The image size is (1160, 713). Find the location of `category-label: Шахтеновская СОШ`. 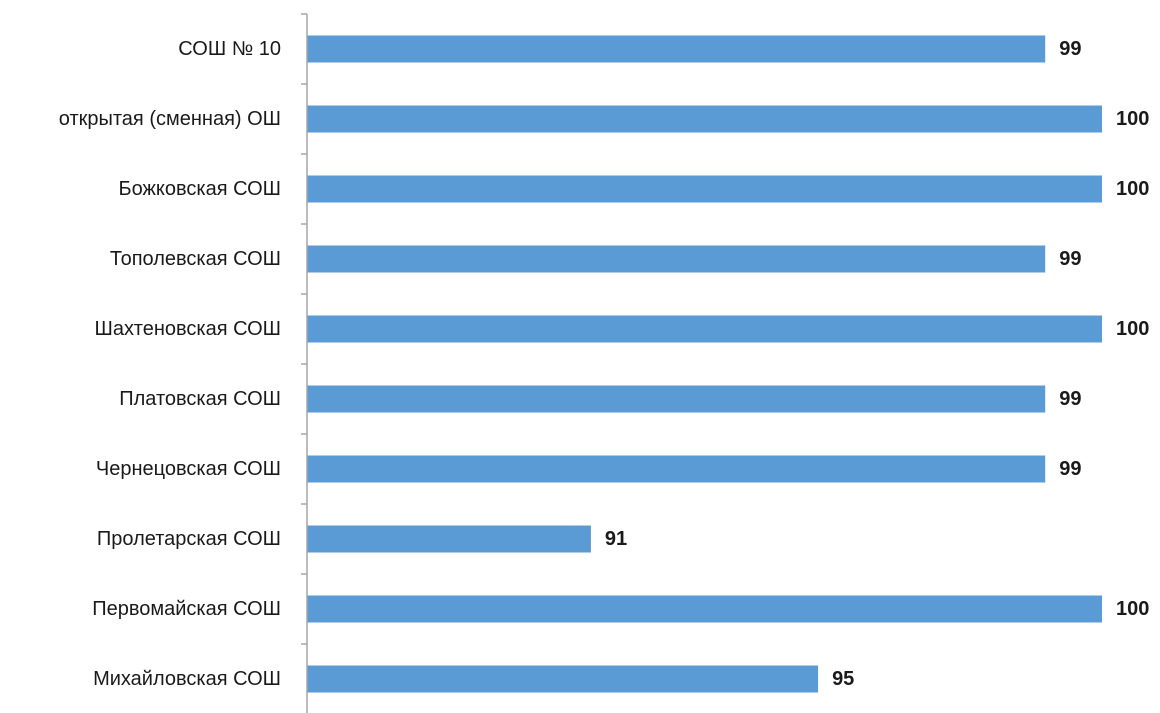

category-label: Шахтеновская СОШ is located at coordinates (188, 329).